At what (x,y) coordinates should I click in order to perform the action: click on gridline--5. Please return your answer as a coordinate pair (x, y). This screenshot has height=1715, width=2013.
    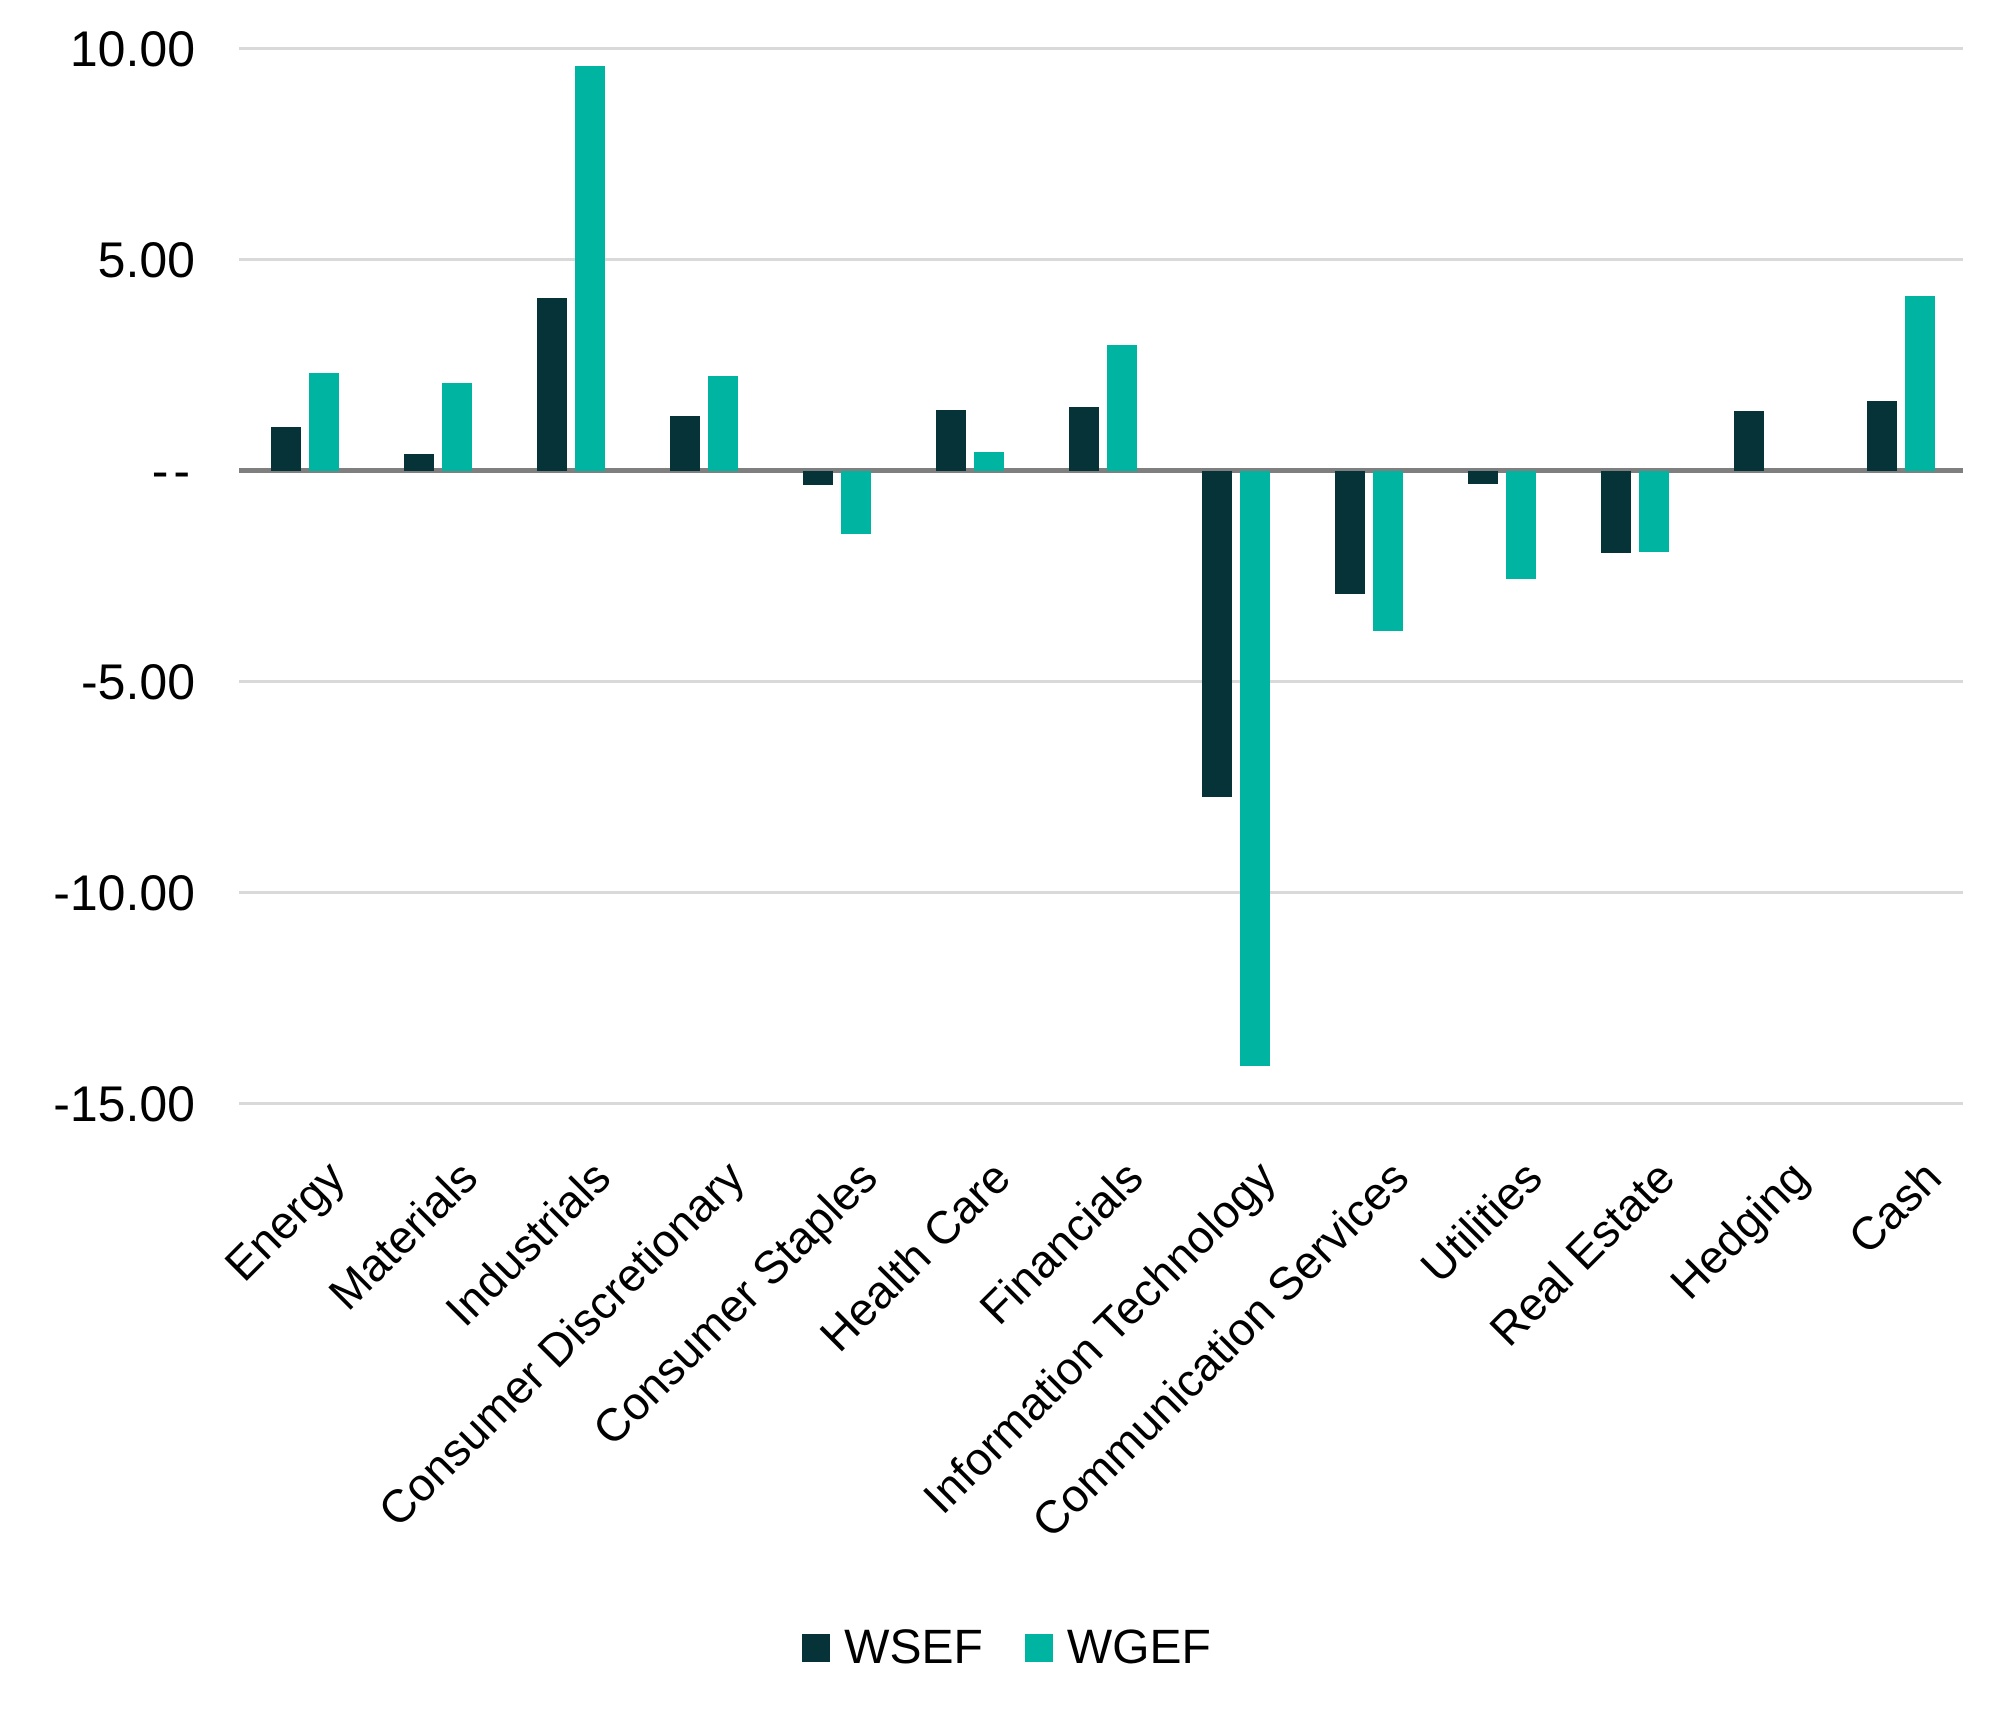
    Looking at the image, I should click on (1101, 682).